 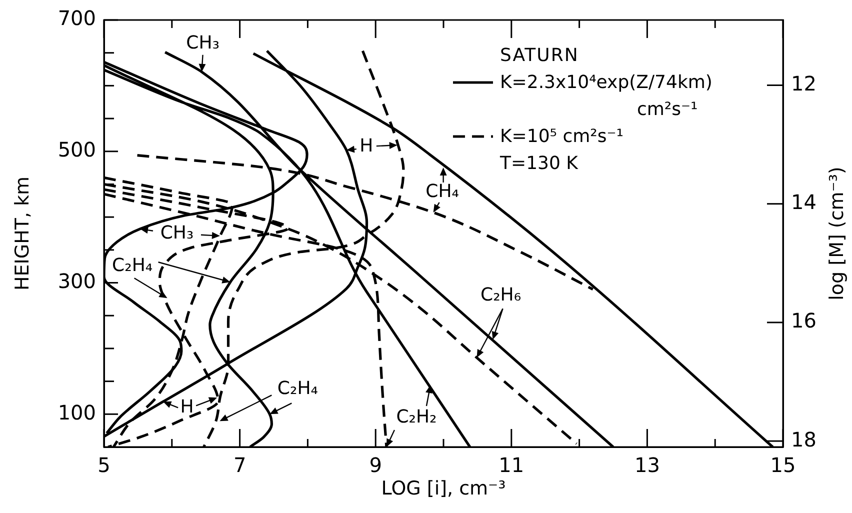 I want to click on y2-tick-label: 12, so click(x=803, y=83).